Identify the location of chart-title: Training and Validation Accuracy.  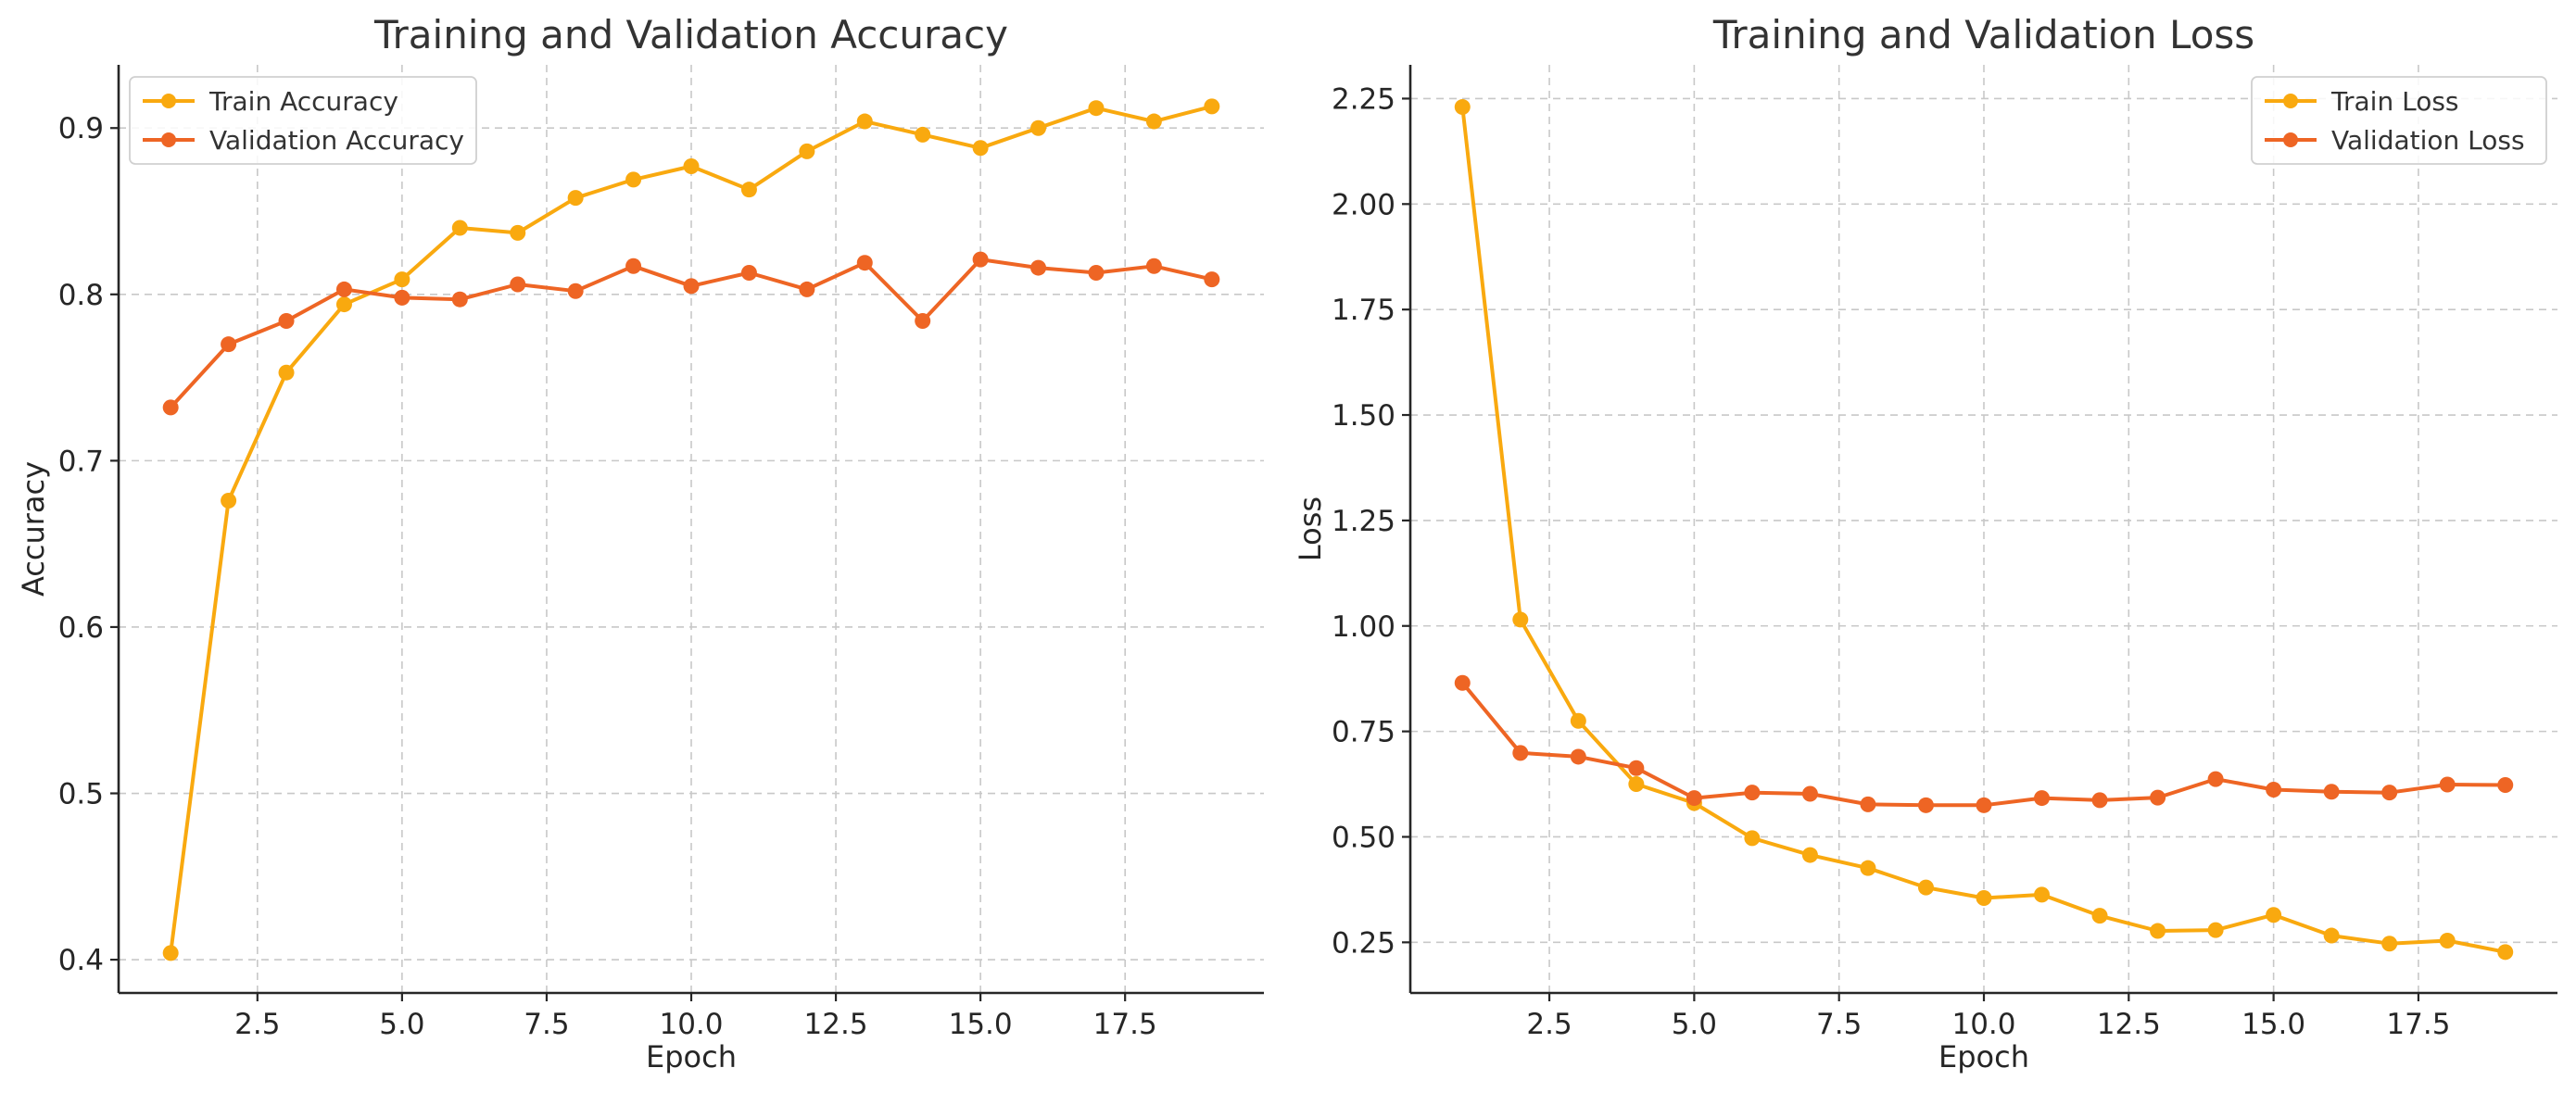
(690, 34).